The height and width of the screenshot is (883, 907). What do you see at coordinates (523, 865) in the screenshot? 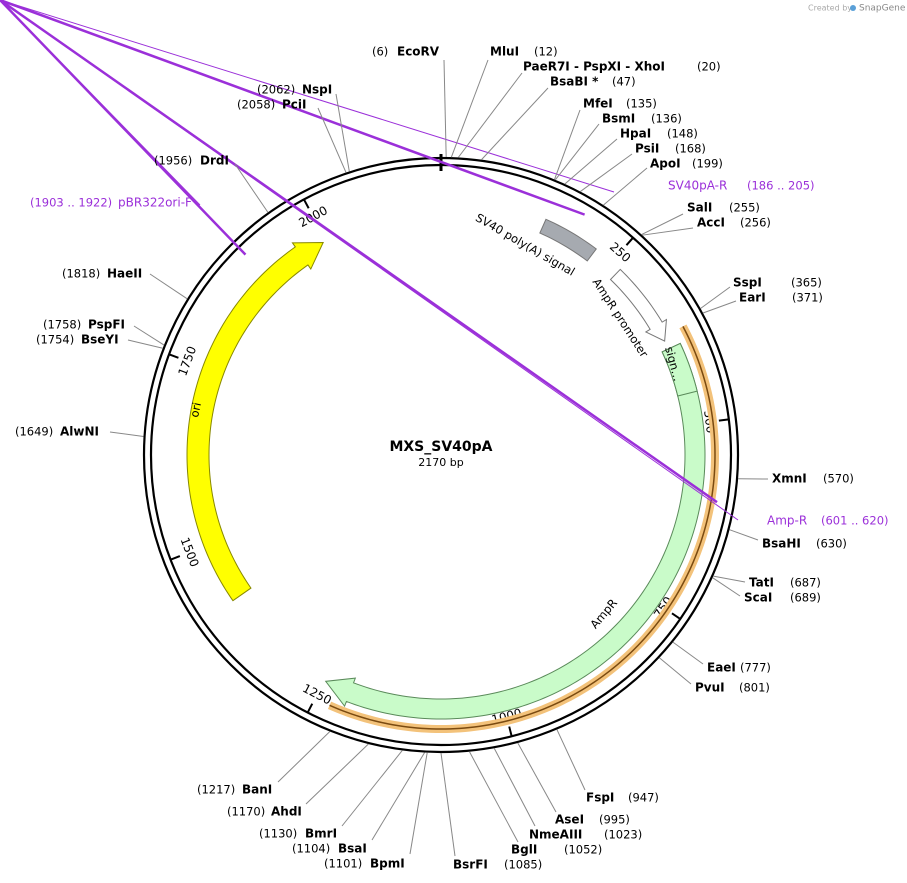
I see `site-position: (1085)` at bounding box center [523, 865].